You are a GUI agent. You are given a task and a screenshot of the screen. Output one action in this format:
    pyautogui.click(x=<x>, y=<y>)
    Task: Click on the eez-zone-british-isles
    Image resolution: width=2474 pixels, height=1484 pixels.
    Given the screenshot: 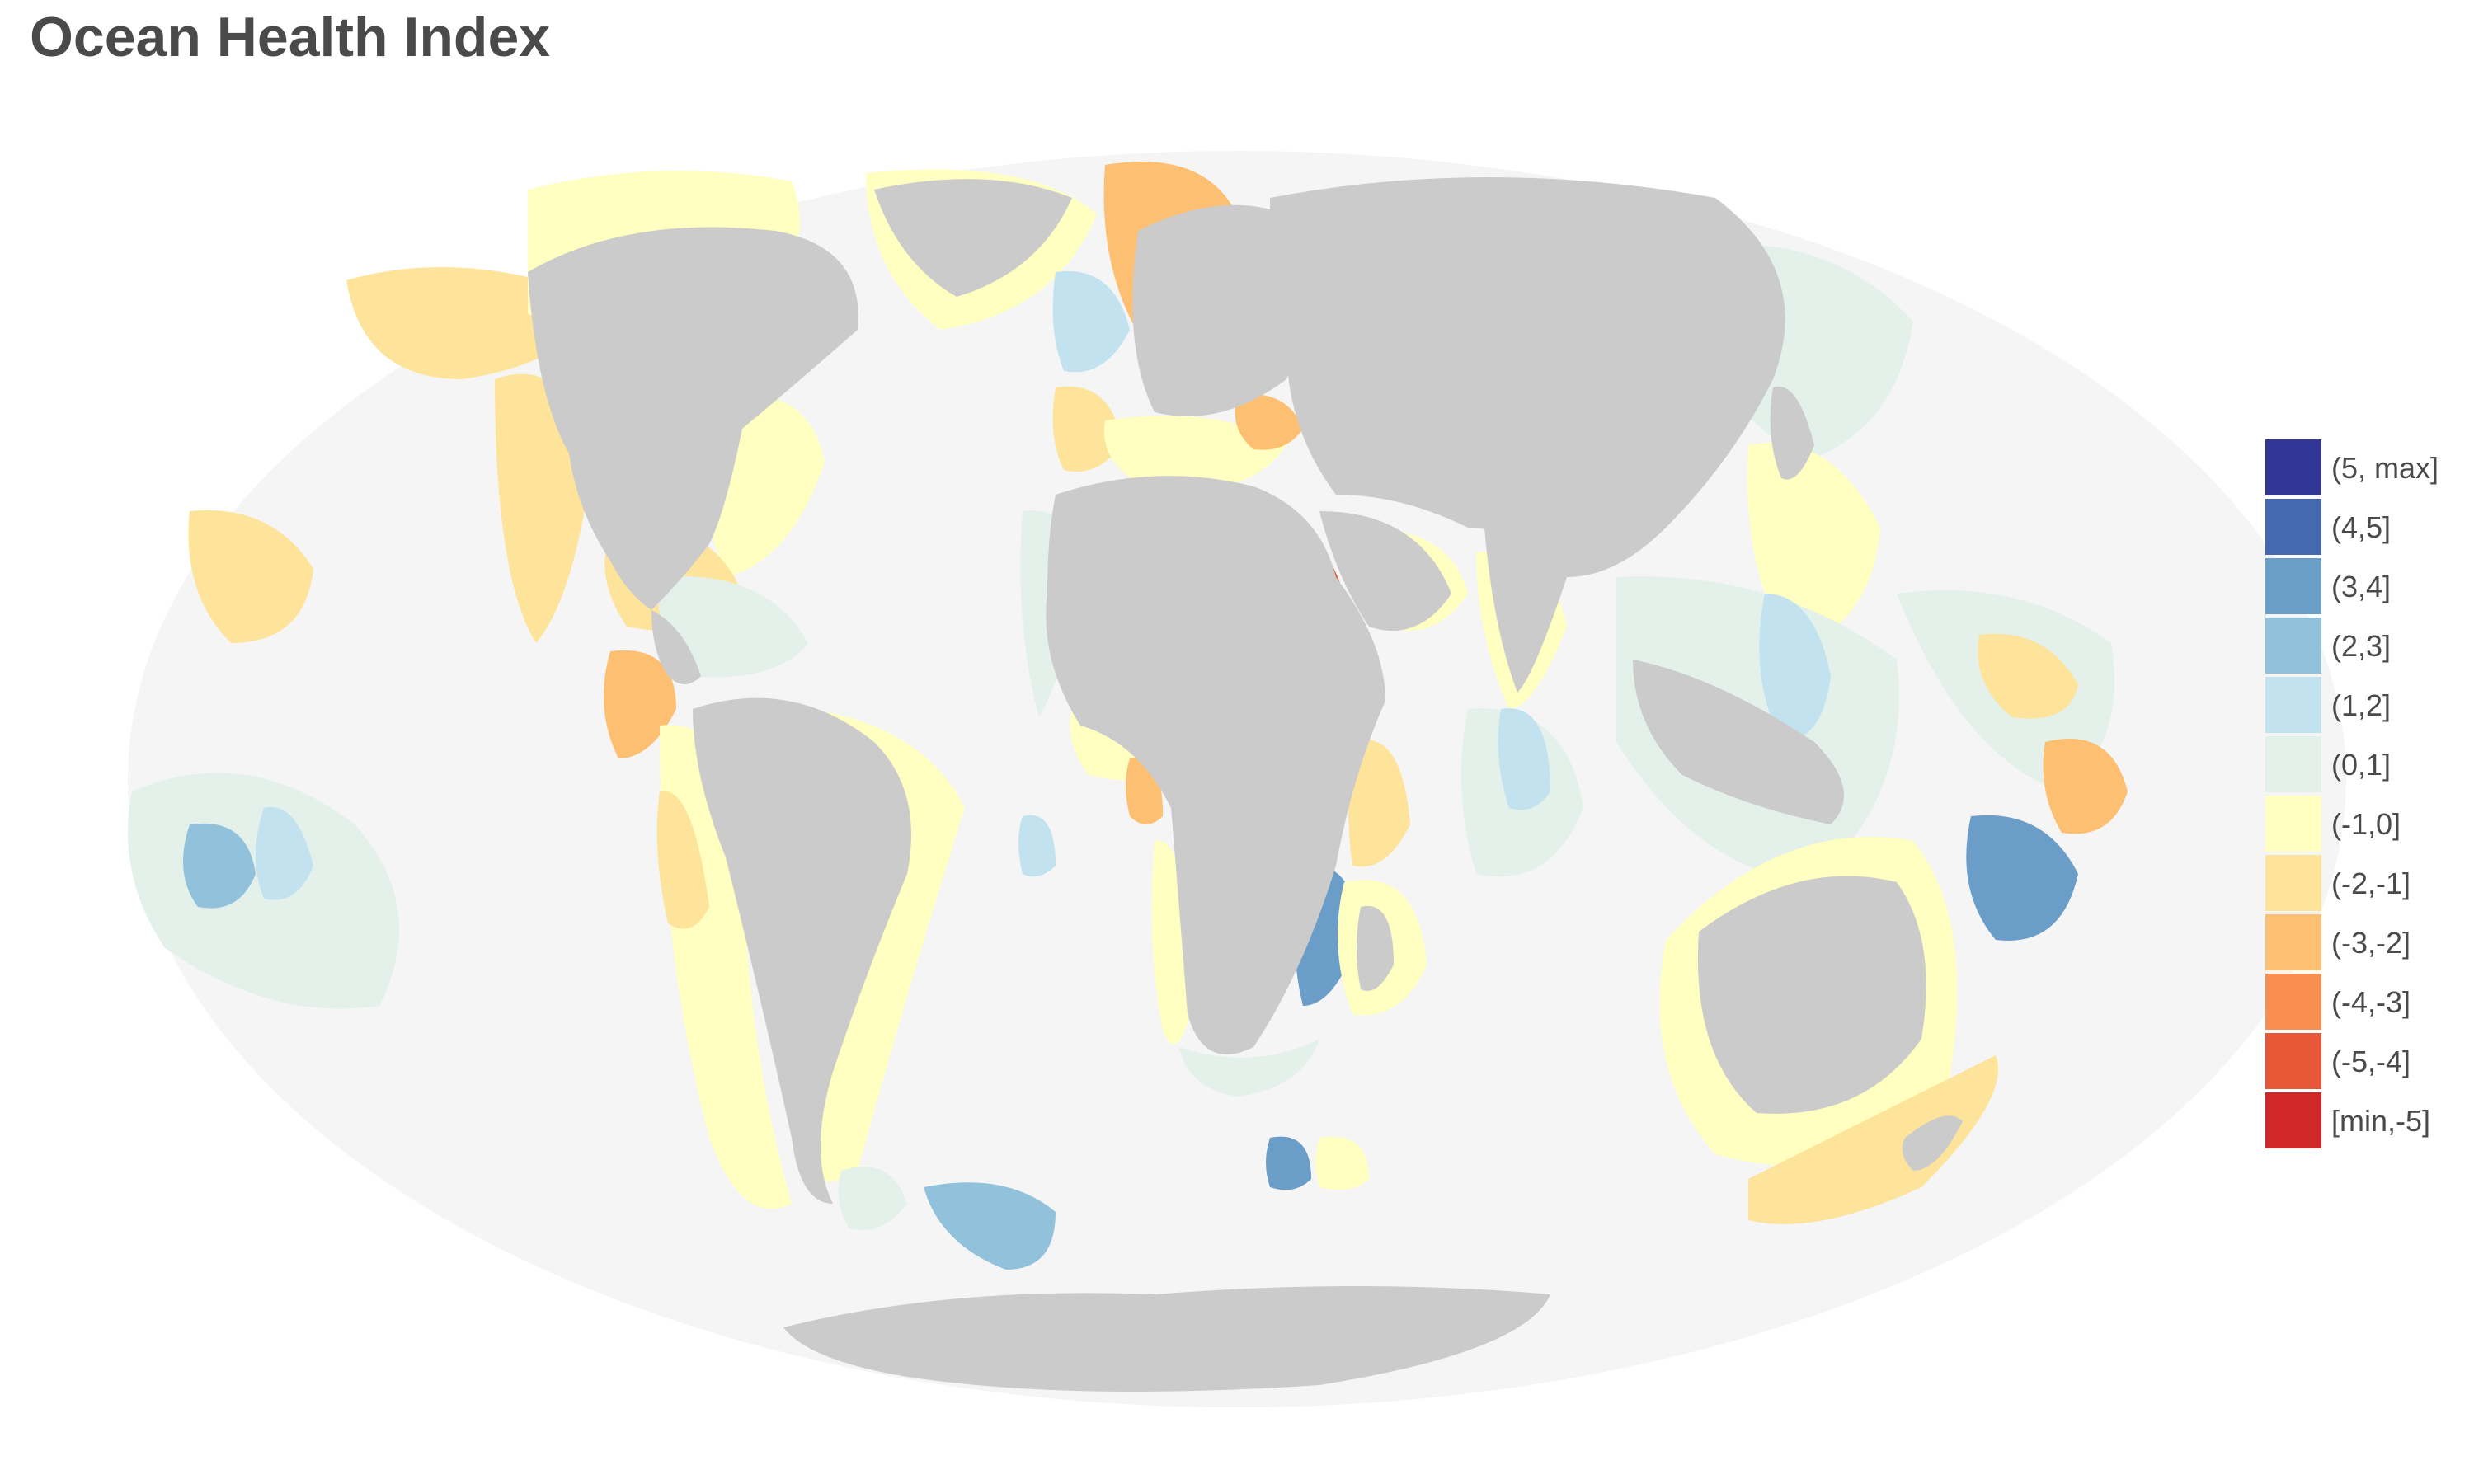 What is the action you would take?
    pyautogui.click(x=1091, y=321)
    